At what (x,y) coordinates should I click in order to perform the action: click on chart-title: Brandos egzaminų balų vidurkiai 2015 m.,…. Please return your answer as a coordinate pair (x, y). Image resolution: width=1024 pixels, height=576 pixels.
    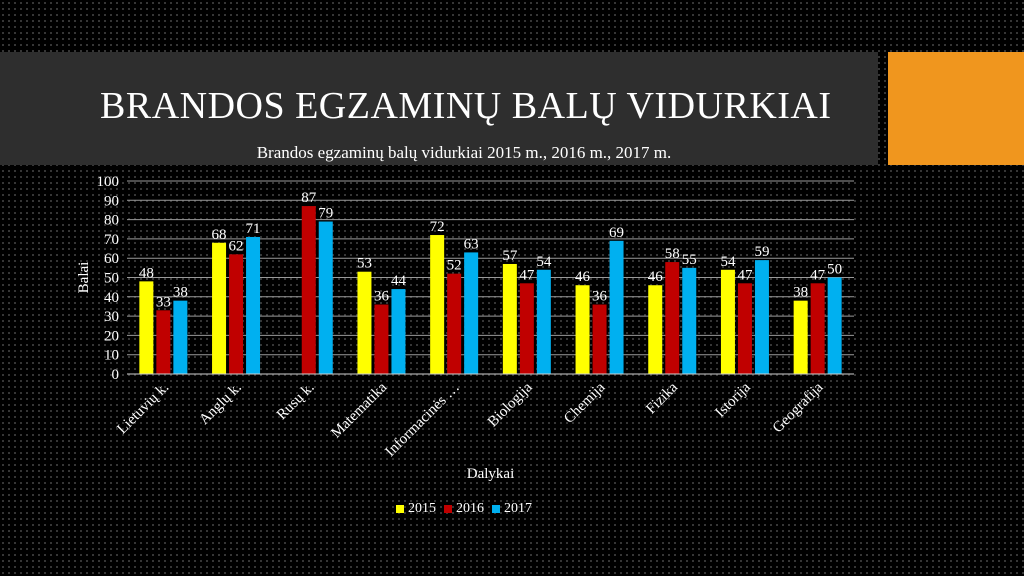
    Looking at the image, I should click on (464, 152).